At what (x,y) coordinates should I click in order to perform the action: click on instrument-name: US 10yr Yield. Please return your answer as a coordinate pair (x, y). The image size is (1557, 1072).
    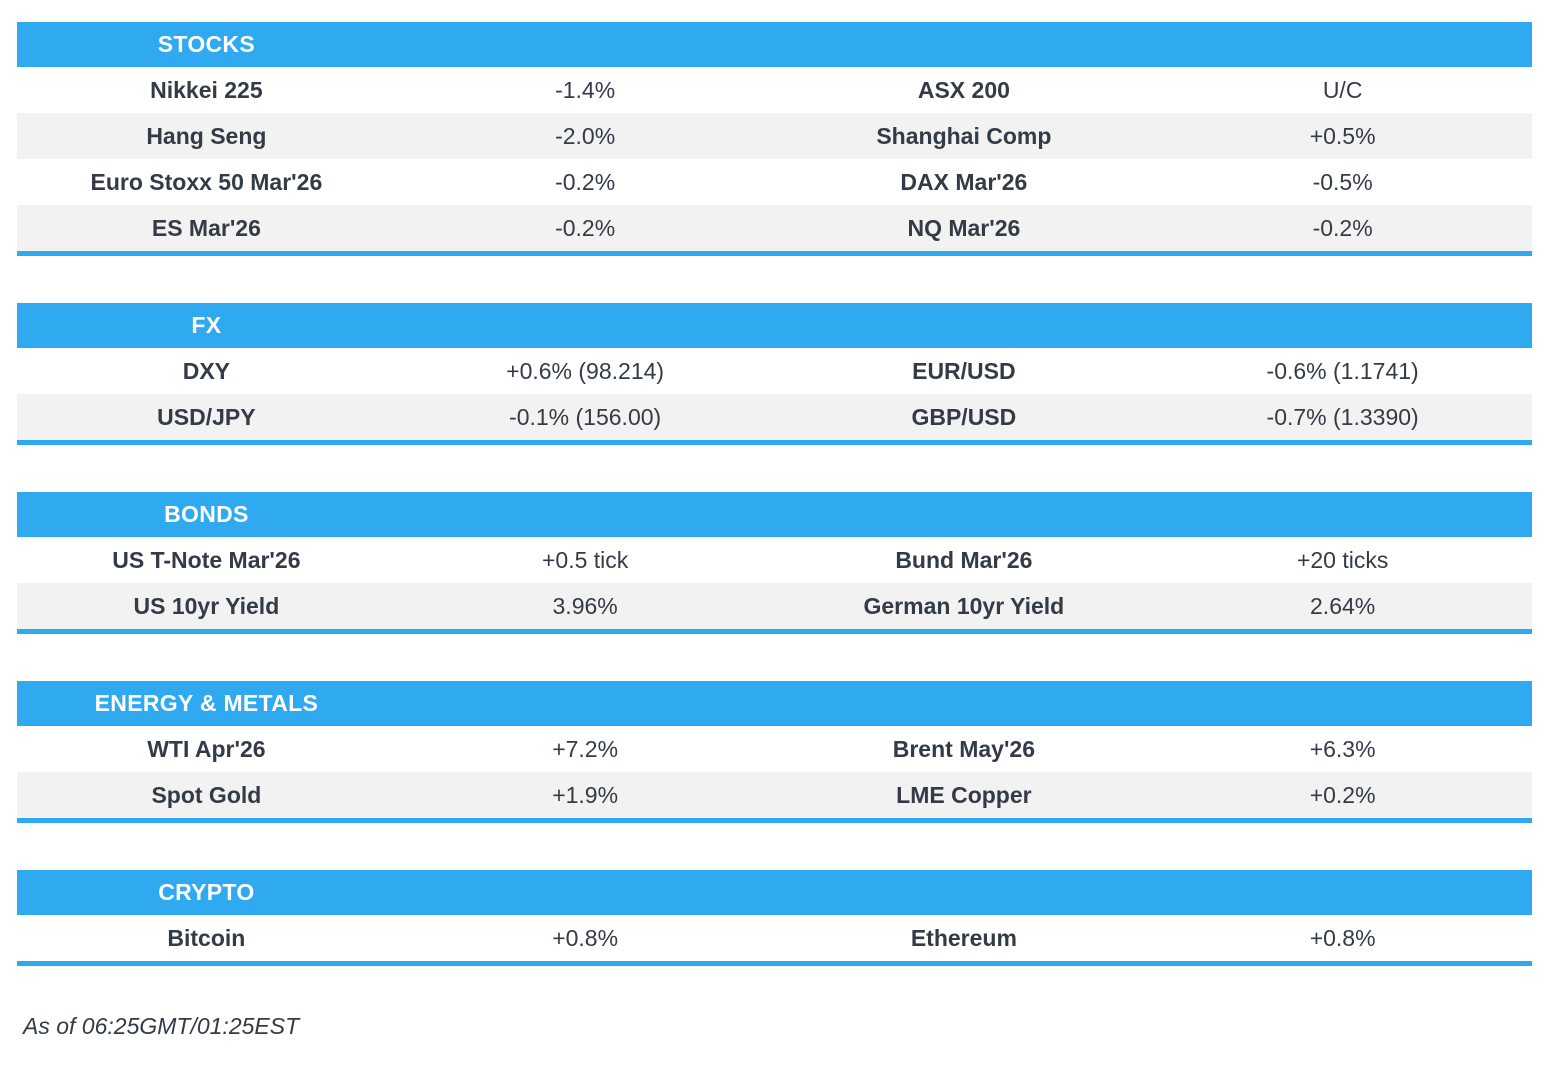
    Looking at the image, I should click on (206, 605).